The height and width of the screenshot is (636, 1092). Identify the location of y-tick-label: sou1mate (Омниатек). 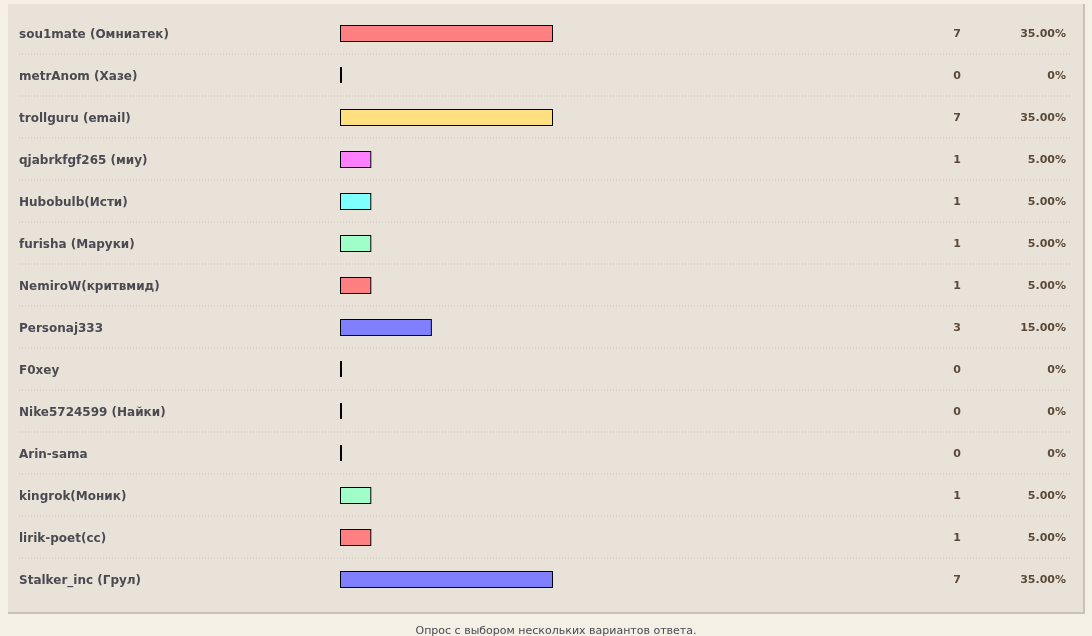
(94, 33).